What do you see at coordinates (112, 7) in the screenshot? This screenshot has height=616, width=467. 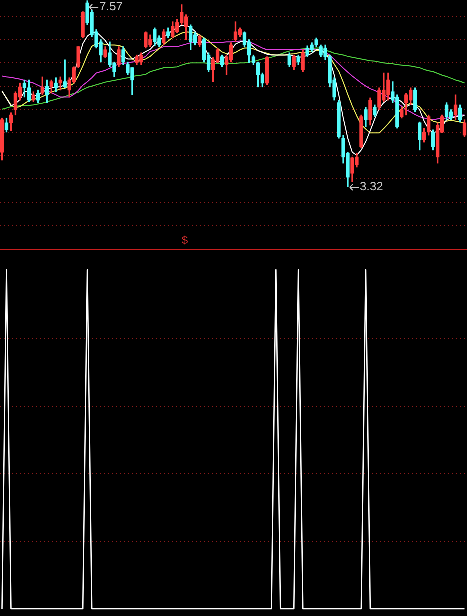 I see `annotation: 7.57` at bounding box center [112, 7].